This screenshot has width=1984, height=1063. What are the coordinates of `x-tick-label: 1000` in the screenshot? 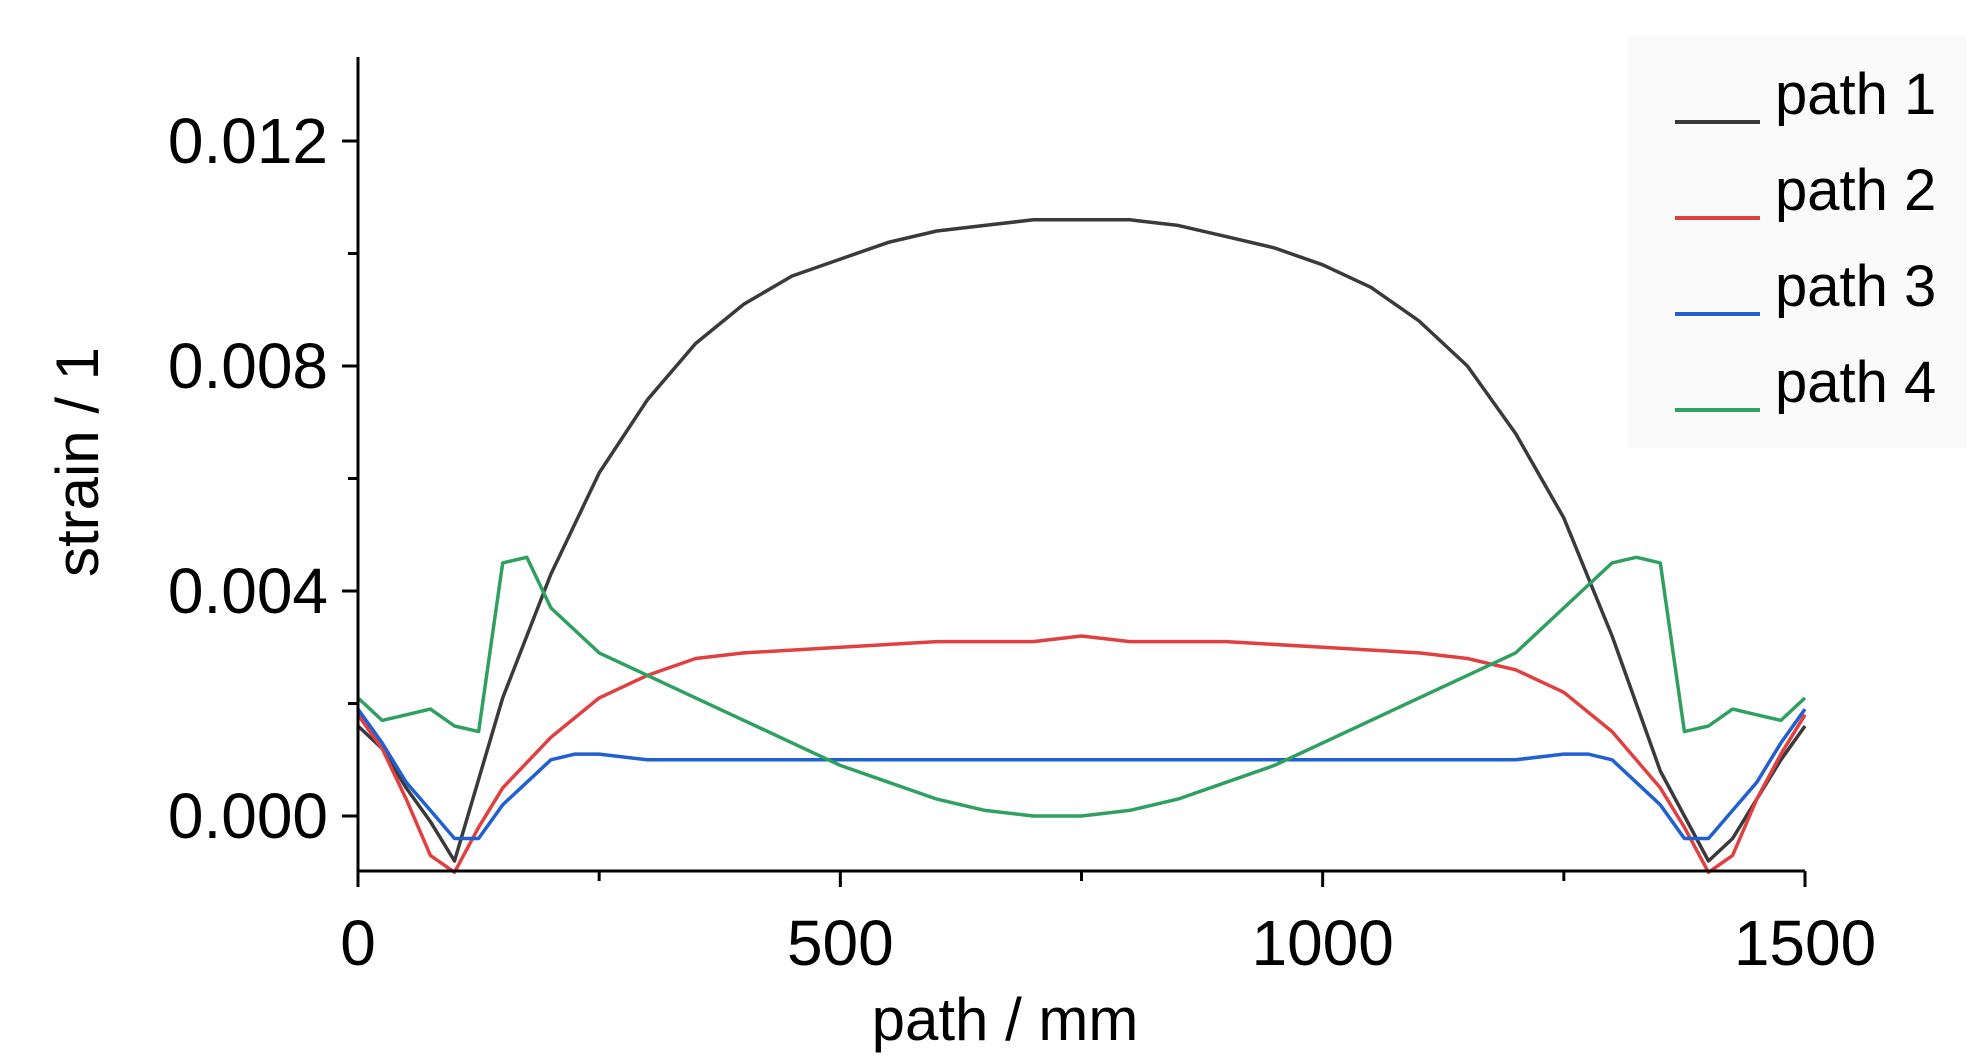 It's located at (1322, 943).